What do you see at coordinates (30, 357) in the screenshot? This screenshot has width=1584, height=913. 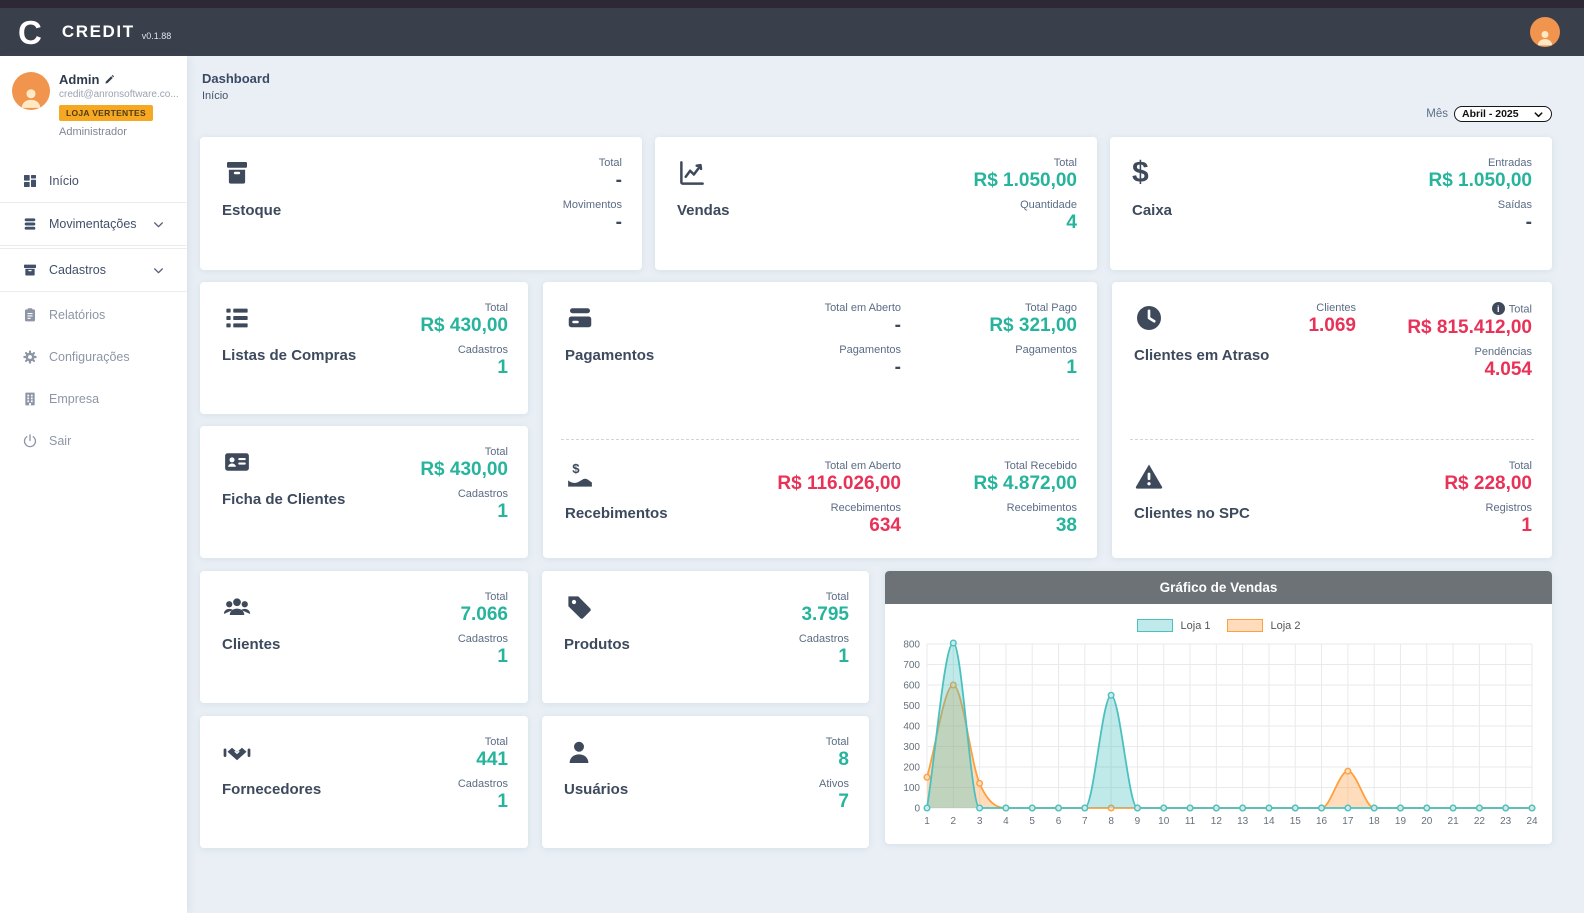 I see `gear-icon` at bounding box center [30, 357].